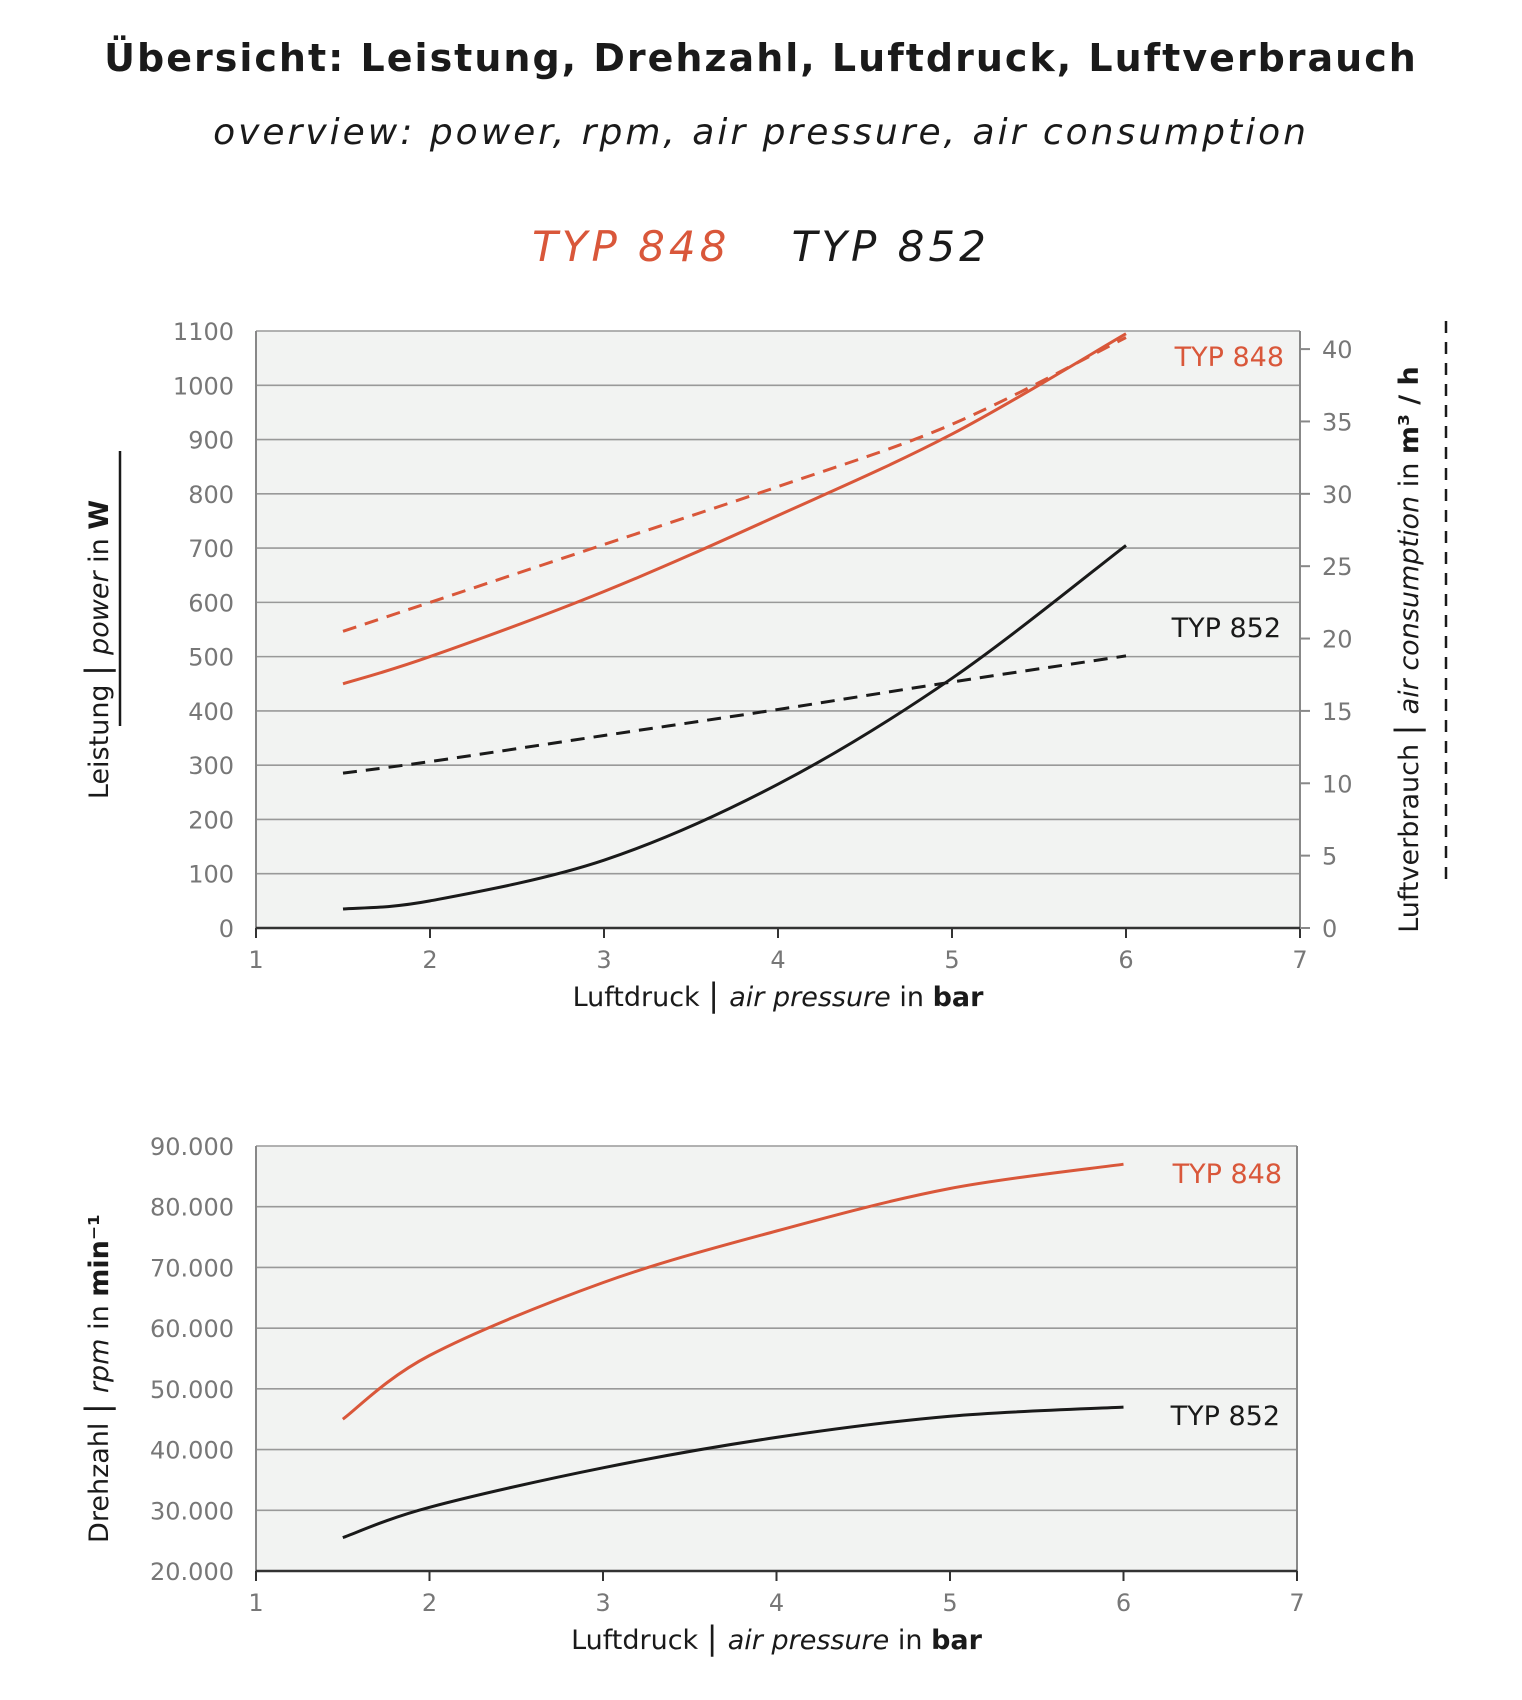 This screenshot has width=1522, height=1700. What do you see at coordinates (192, 1268) in the screenshot?
I see `y-tick-label: 70.000` at bounding box center [192, 1268].